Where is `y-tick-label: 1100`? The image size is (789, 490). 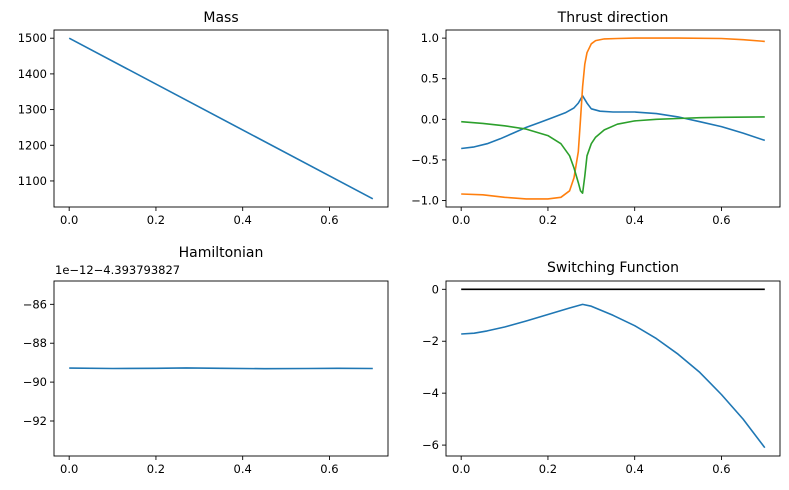 y-tick-label: 1100 is located at coordinates (32, 181).